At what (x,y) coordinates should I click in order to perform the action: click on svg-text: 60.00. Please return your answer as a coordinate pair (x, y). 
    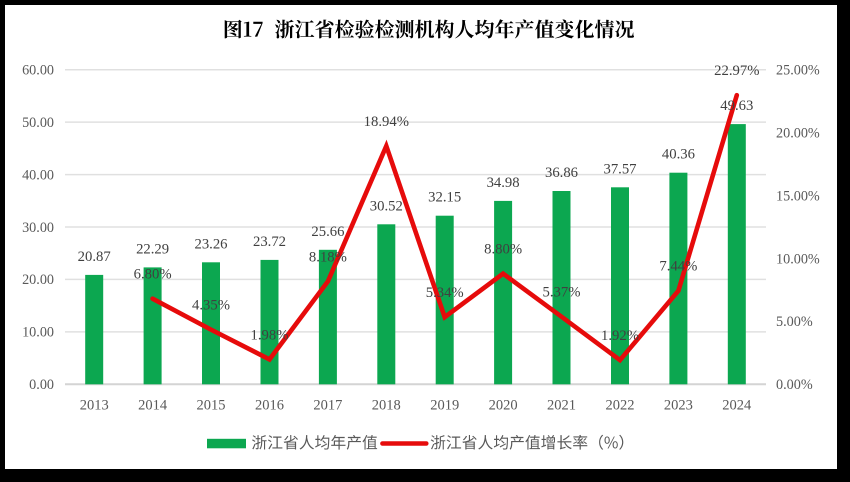
    Looking at the image, I should click on (38, 71).